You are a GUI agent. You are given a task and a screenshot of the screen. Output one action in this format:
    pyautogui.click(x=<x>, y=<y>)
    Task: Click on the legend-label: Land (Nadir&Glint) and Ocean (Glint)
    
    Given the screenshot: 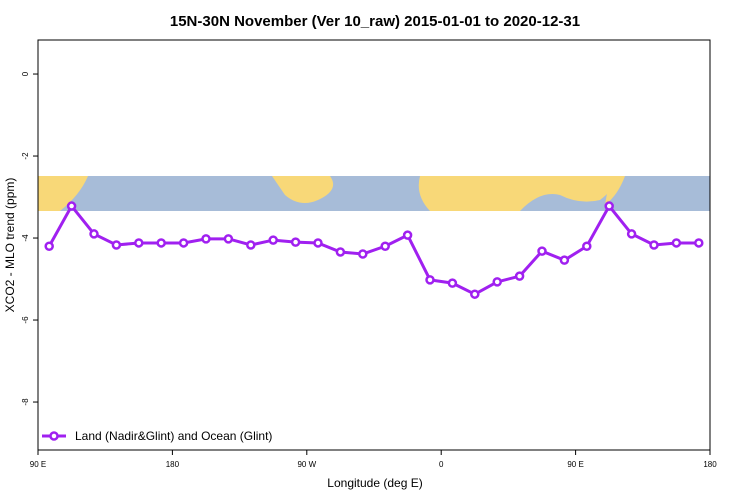 What is the action you would take?
    pyautogui.click(x=173, y=436)
    